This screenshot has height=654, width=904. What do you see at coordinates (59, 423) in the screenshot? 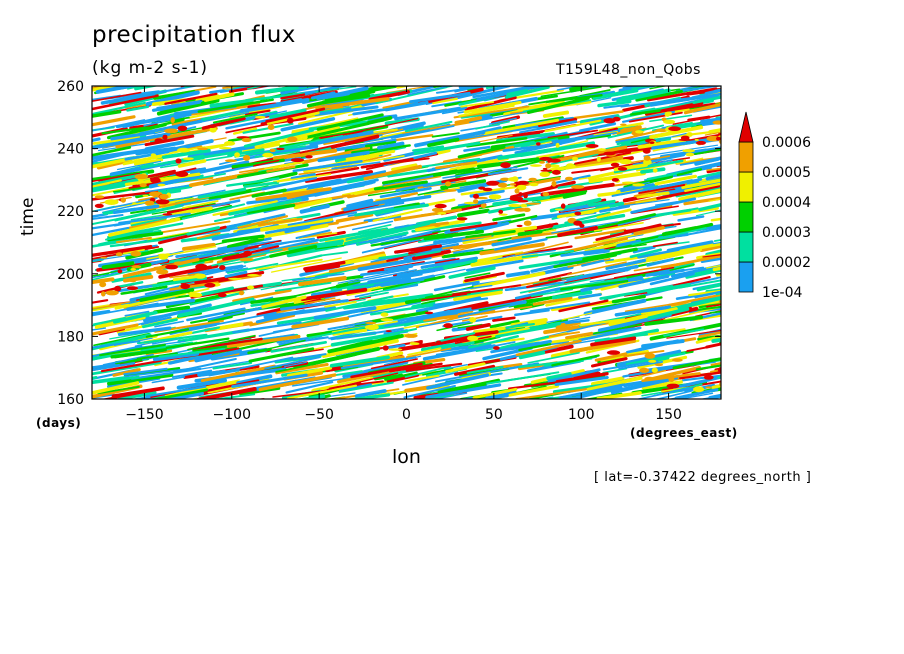
I see `y-axis-unit: (days)` at bounding box center [59, 423].